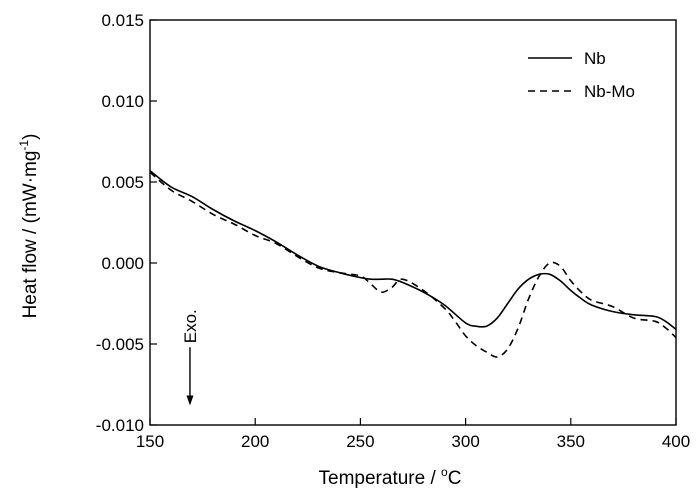 The width and height of the screenshot is (700, 493). What do you see at coordinates (150, 441) in the screenshot?
I see `x-tick-label: 150` at bounding box center [150, 441].